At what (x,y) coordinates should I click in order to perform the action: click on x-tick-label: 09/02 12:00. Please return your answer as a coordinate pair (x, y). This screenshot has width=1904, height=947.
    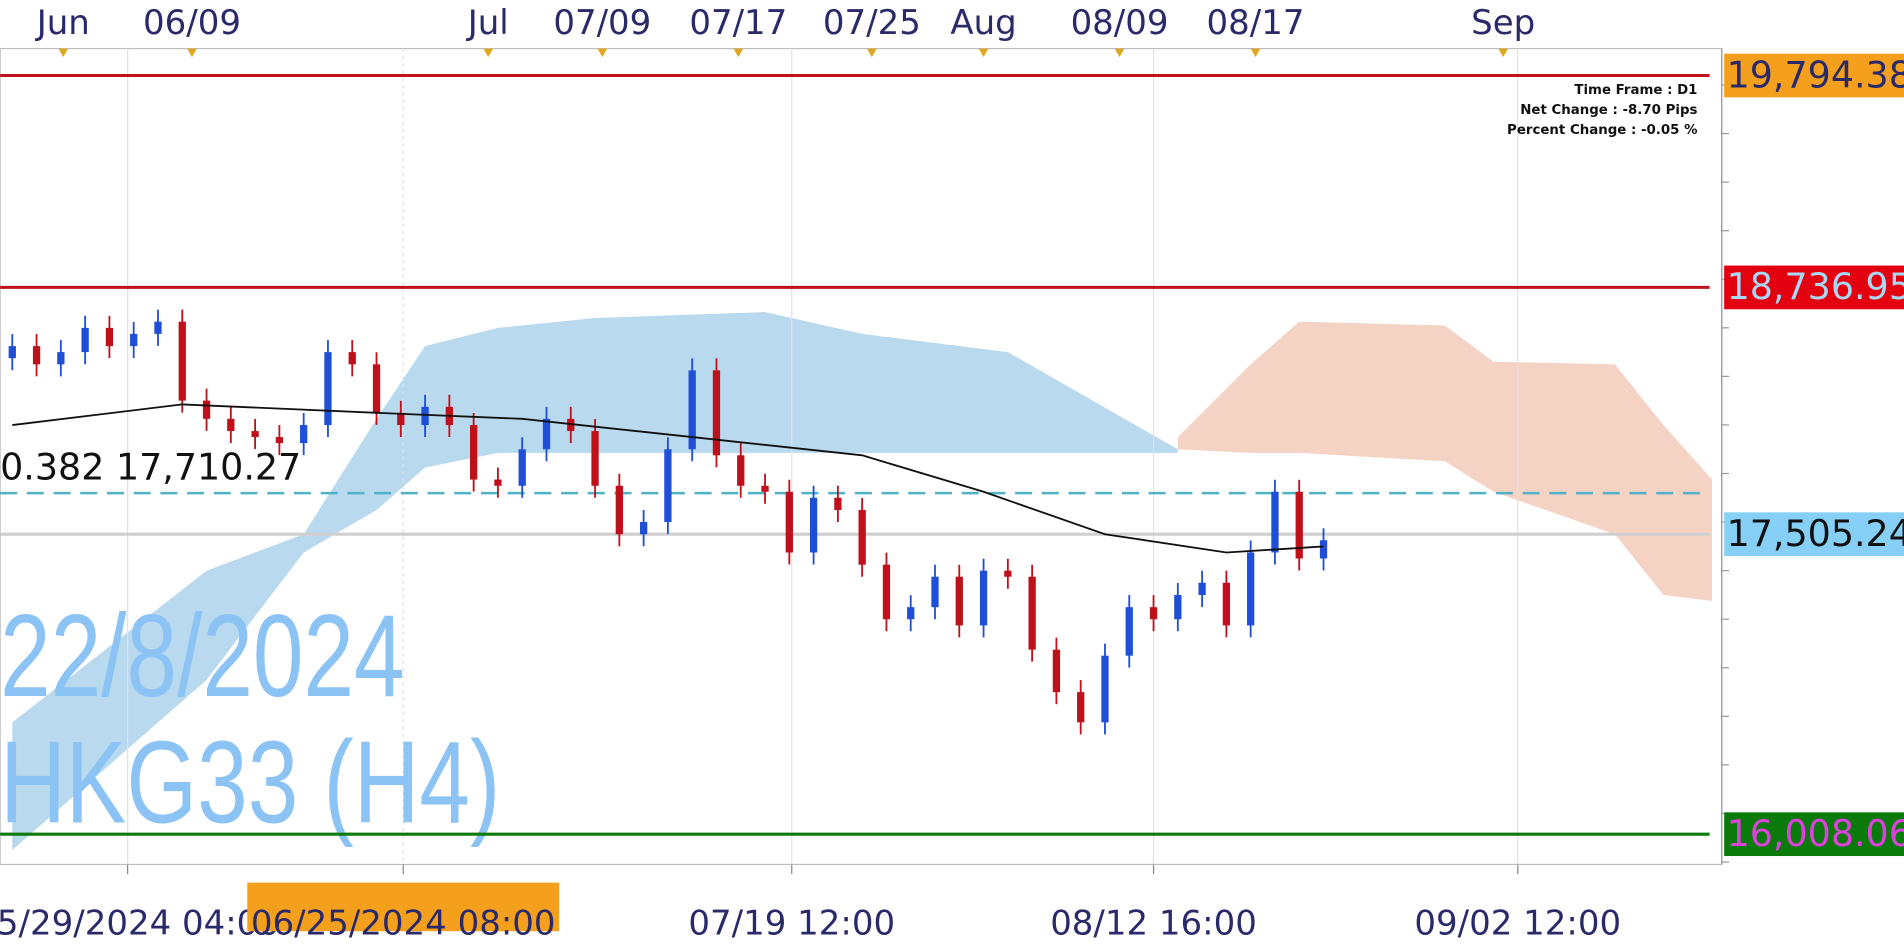
    Looking at the image, I should click on (1517, 924).